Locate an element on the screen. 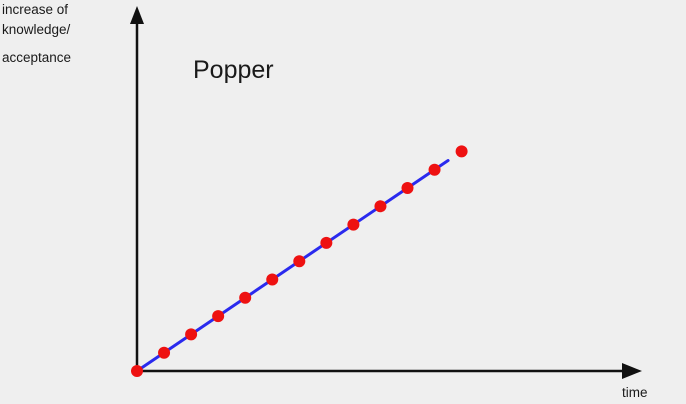 The height and width of the screenshot is (404, 686). x-axis-label: time is located at coordinates (635, 392).